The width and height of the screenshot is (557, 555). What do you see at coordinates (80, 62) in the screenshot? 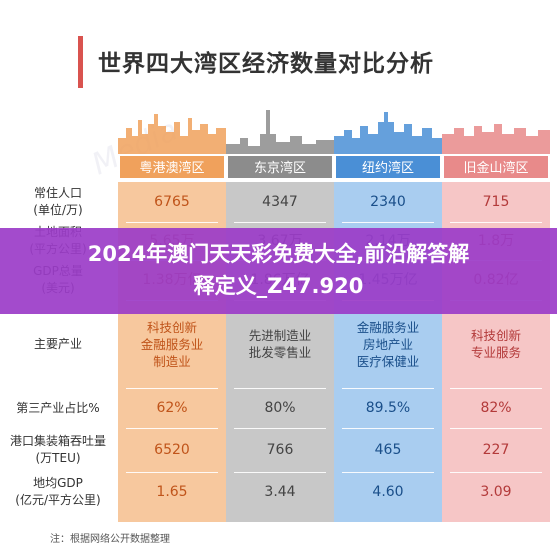
I see `title-accent-bar` at bounding box center [80, 62].